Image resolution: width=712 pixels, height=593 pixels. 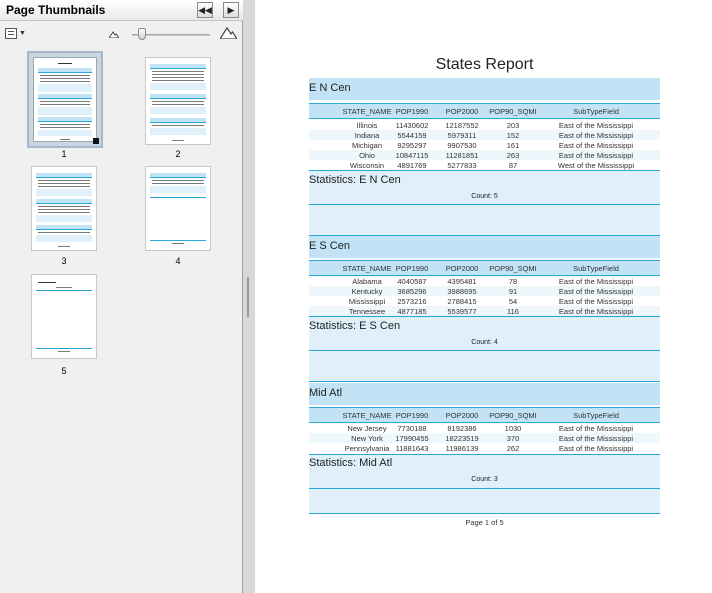 What do you see at coordinates (367, 311) in the screenshot?
I see `cell-state: Tennessee` at bounding box center [367, 311].